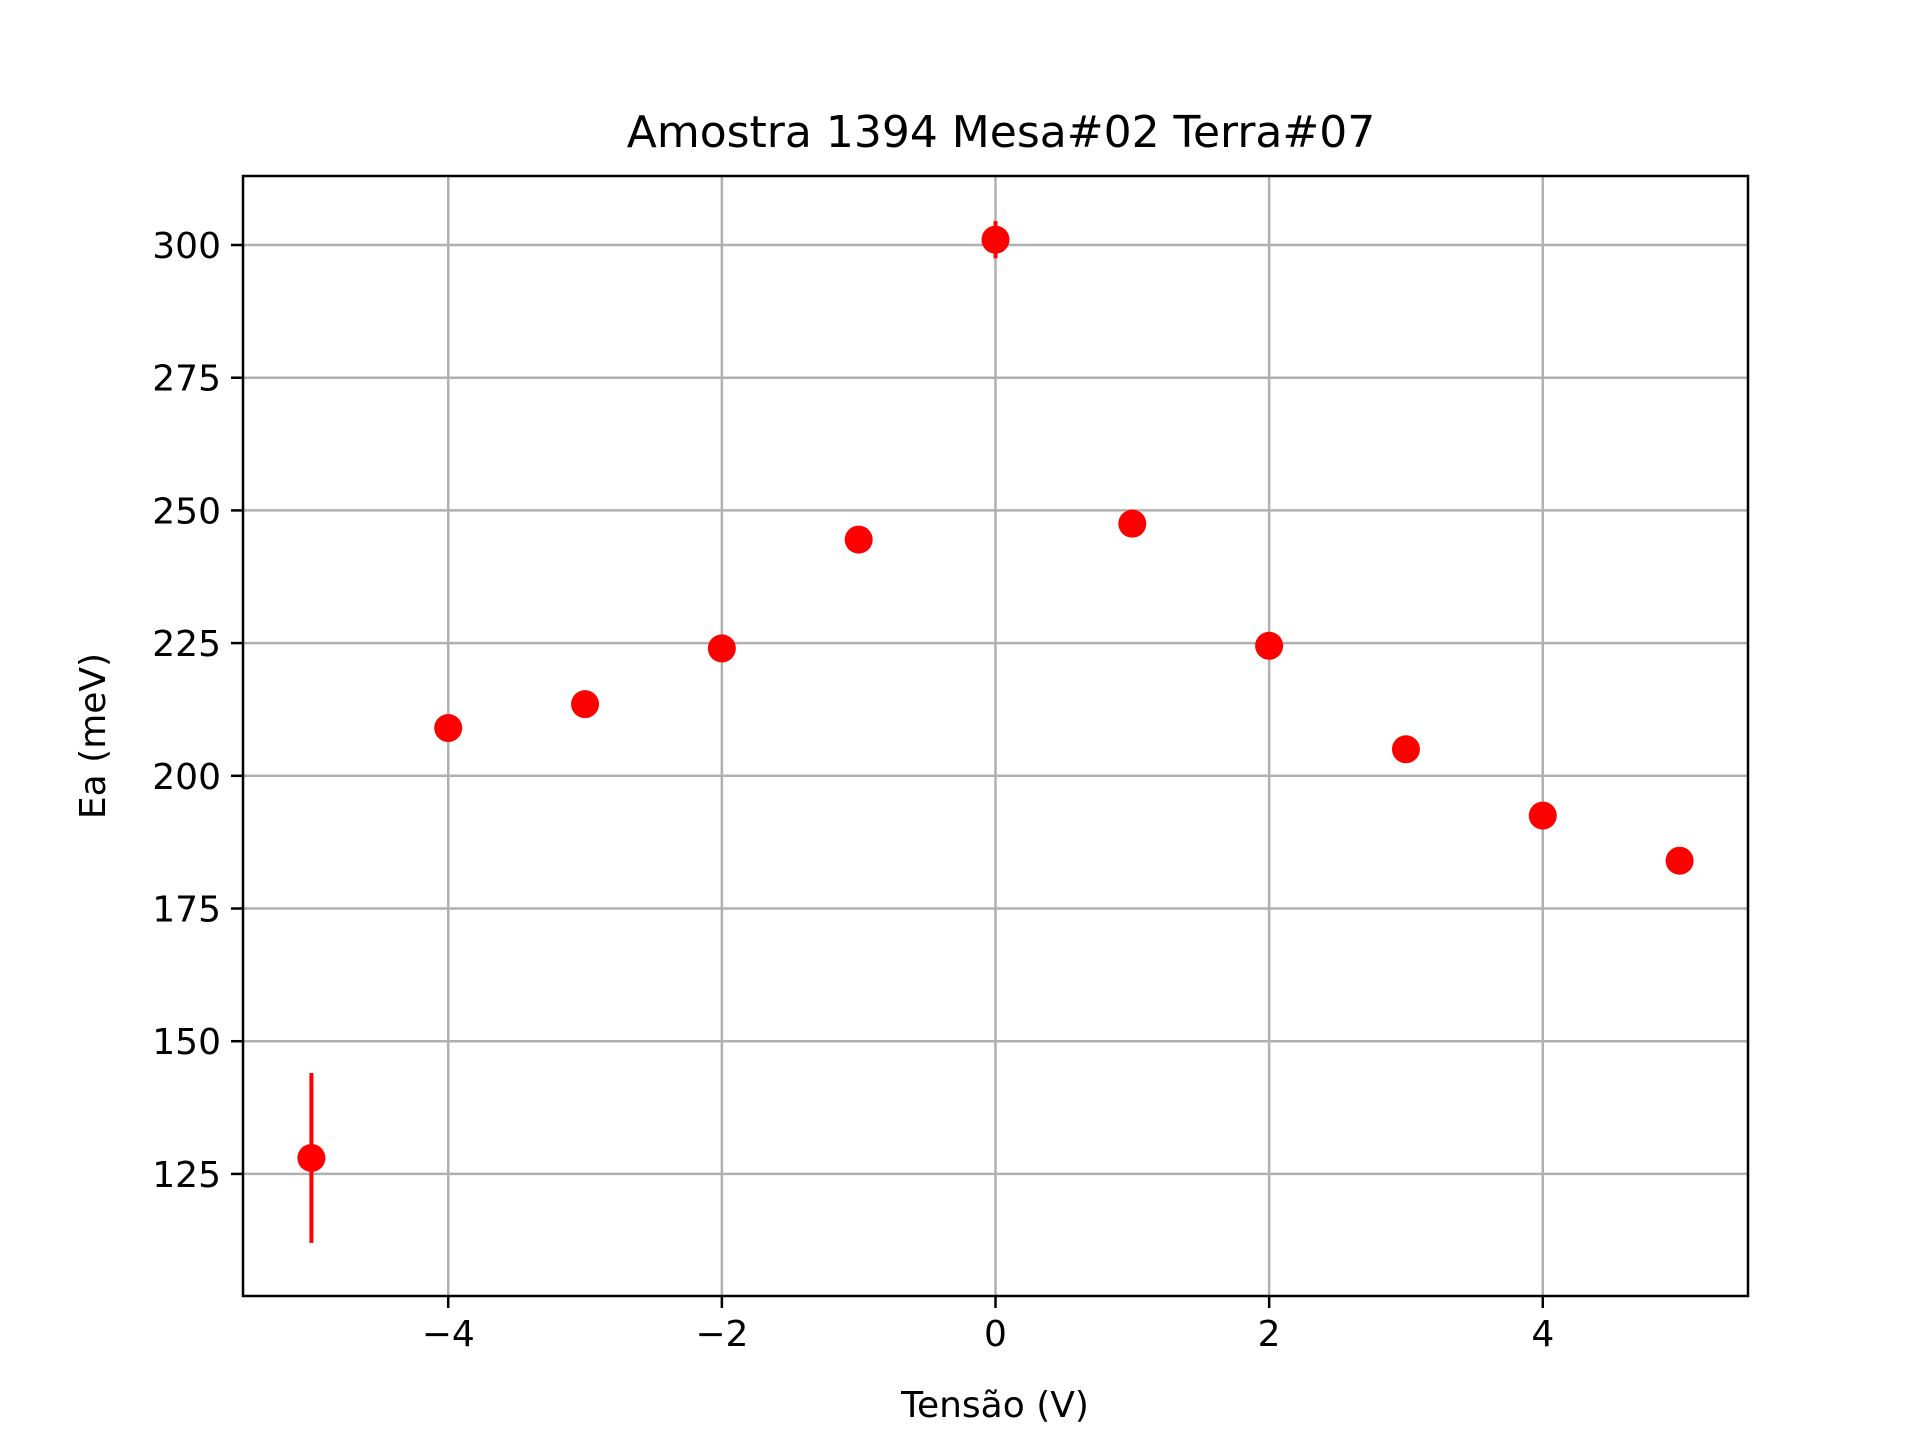 This screenshot has width=1920, height=1440. What do you see at coordinates (995, 1334) in the screenshot?
I see `x-tick-label: 0` at bounding box center [995, 1334].